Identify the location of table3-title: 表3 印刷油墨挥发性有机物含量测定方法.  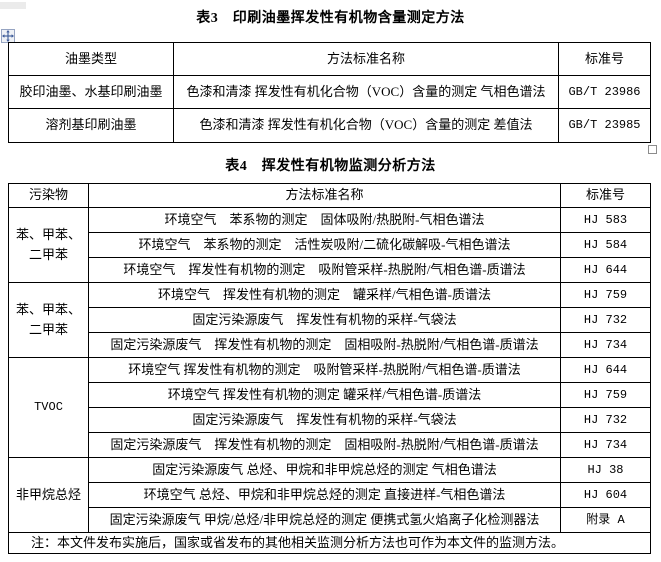
(330, 18).